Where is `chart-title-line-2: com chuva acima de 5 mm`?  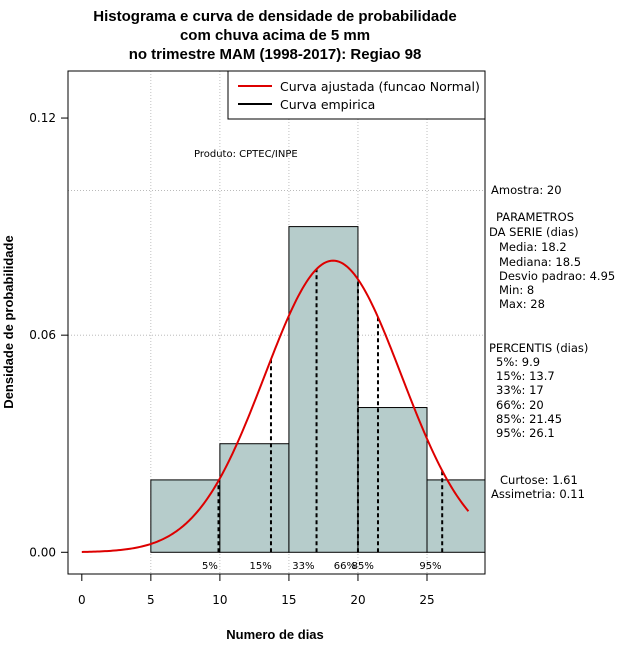
chart-title-line-2: com chuva acima de 5 mm is located at coordinates (275, 35).